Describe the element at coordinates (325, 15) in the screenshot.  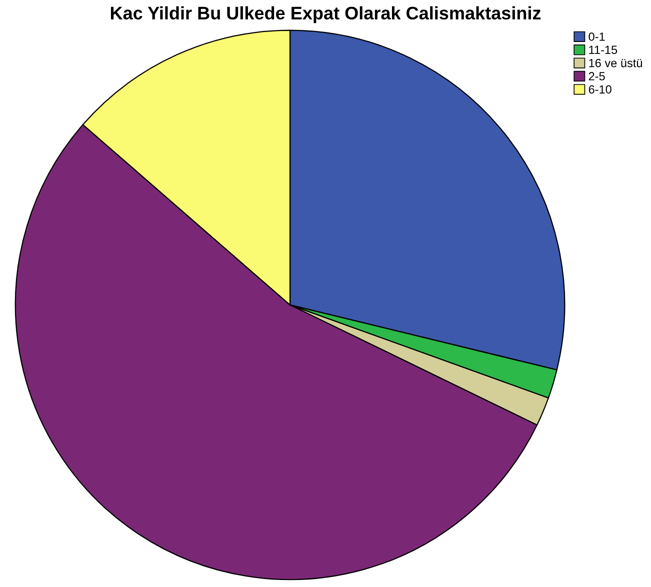
I see `chart-title: Kac Yildir Bu Ulkede Expat Olarak Calismaktasiniz` at that location.